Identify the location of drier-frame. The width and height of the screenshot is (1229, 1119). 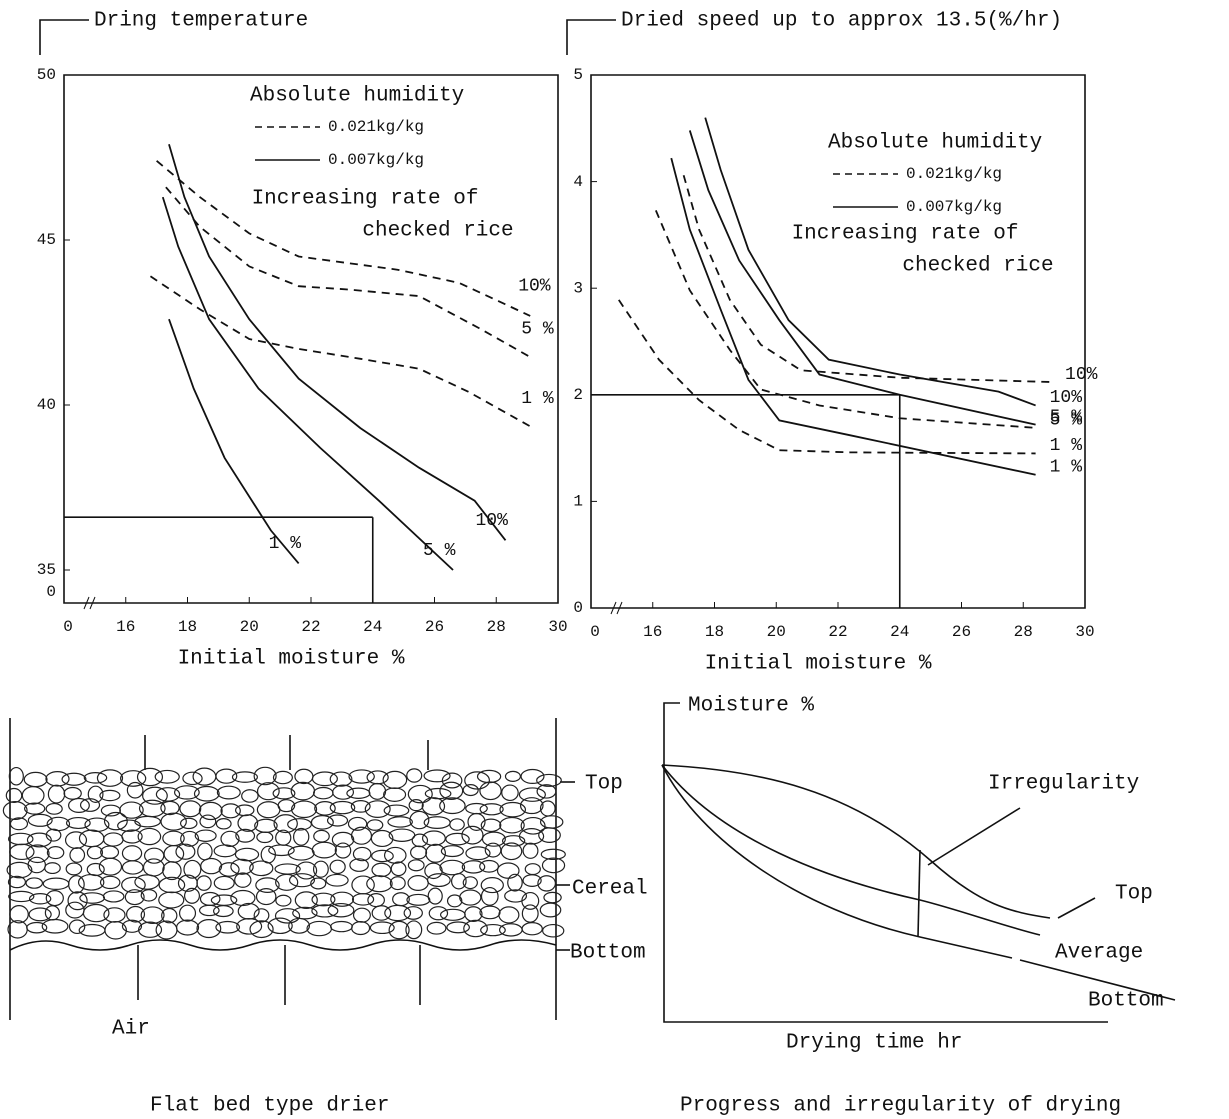
(292, 869).